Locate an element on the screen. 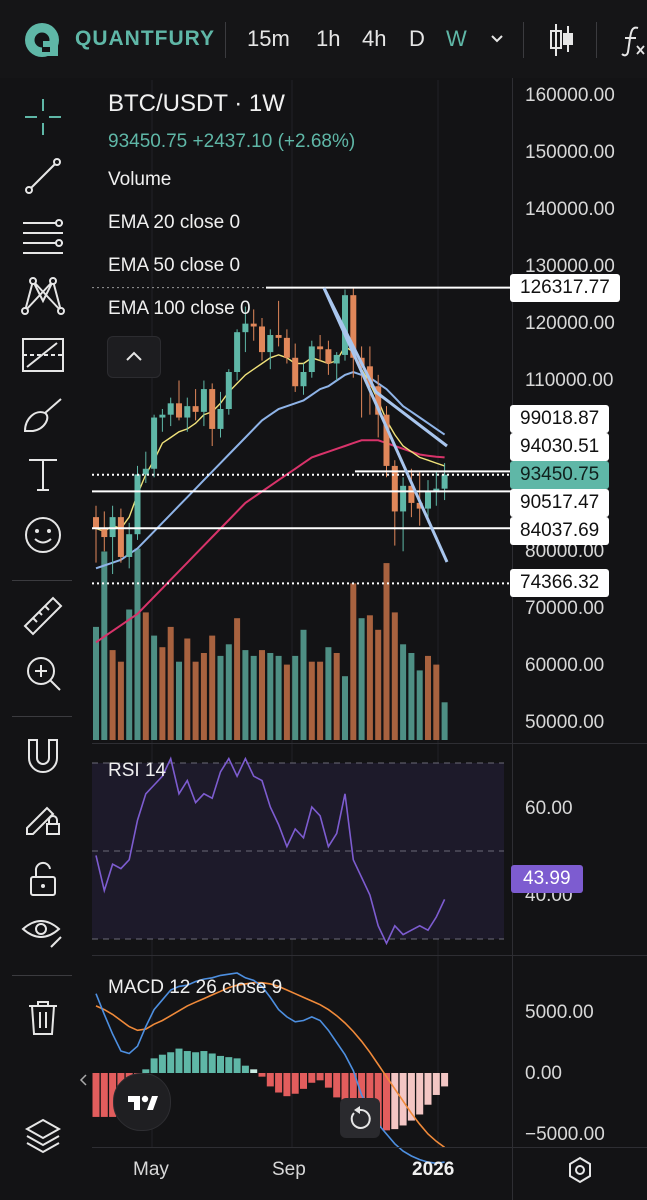  indicator-ema20-label: EMA 20 close 0 is located at coordinates (174, 222).